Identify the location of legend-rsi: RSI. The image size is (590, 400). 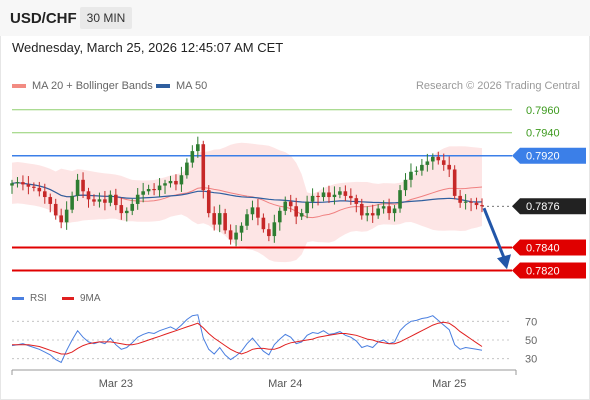
(29, 298).